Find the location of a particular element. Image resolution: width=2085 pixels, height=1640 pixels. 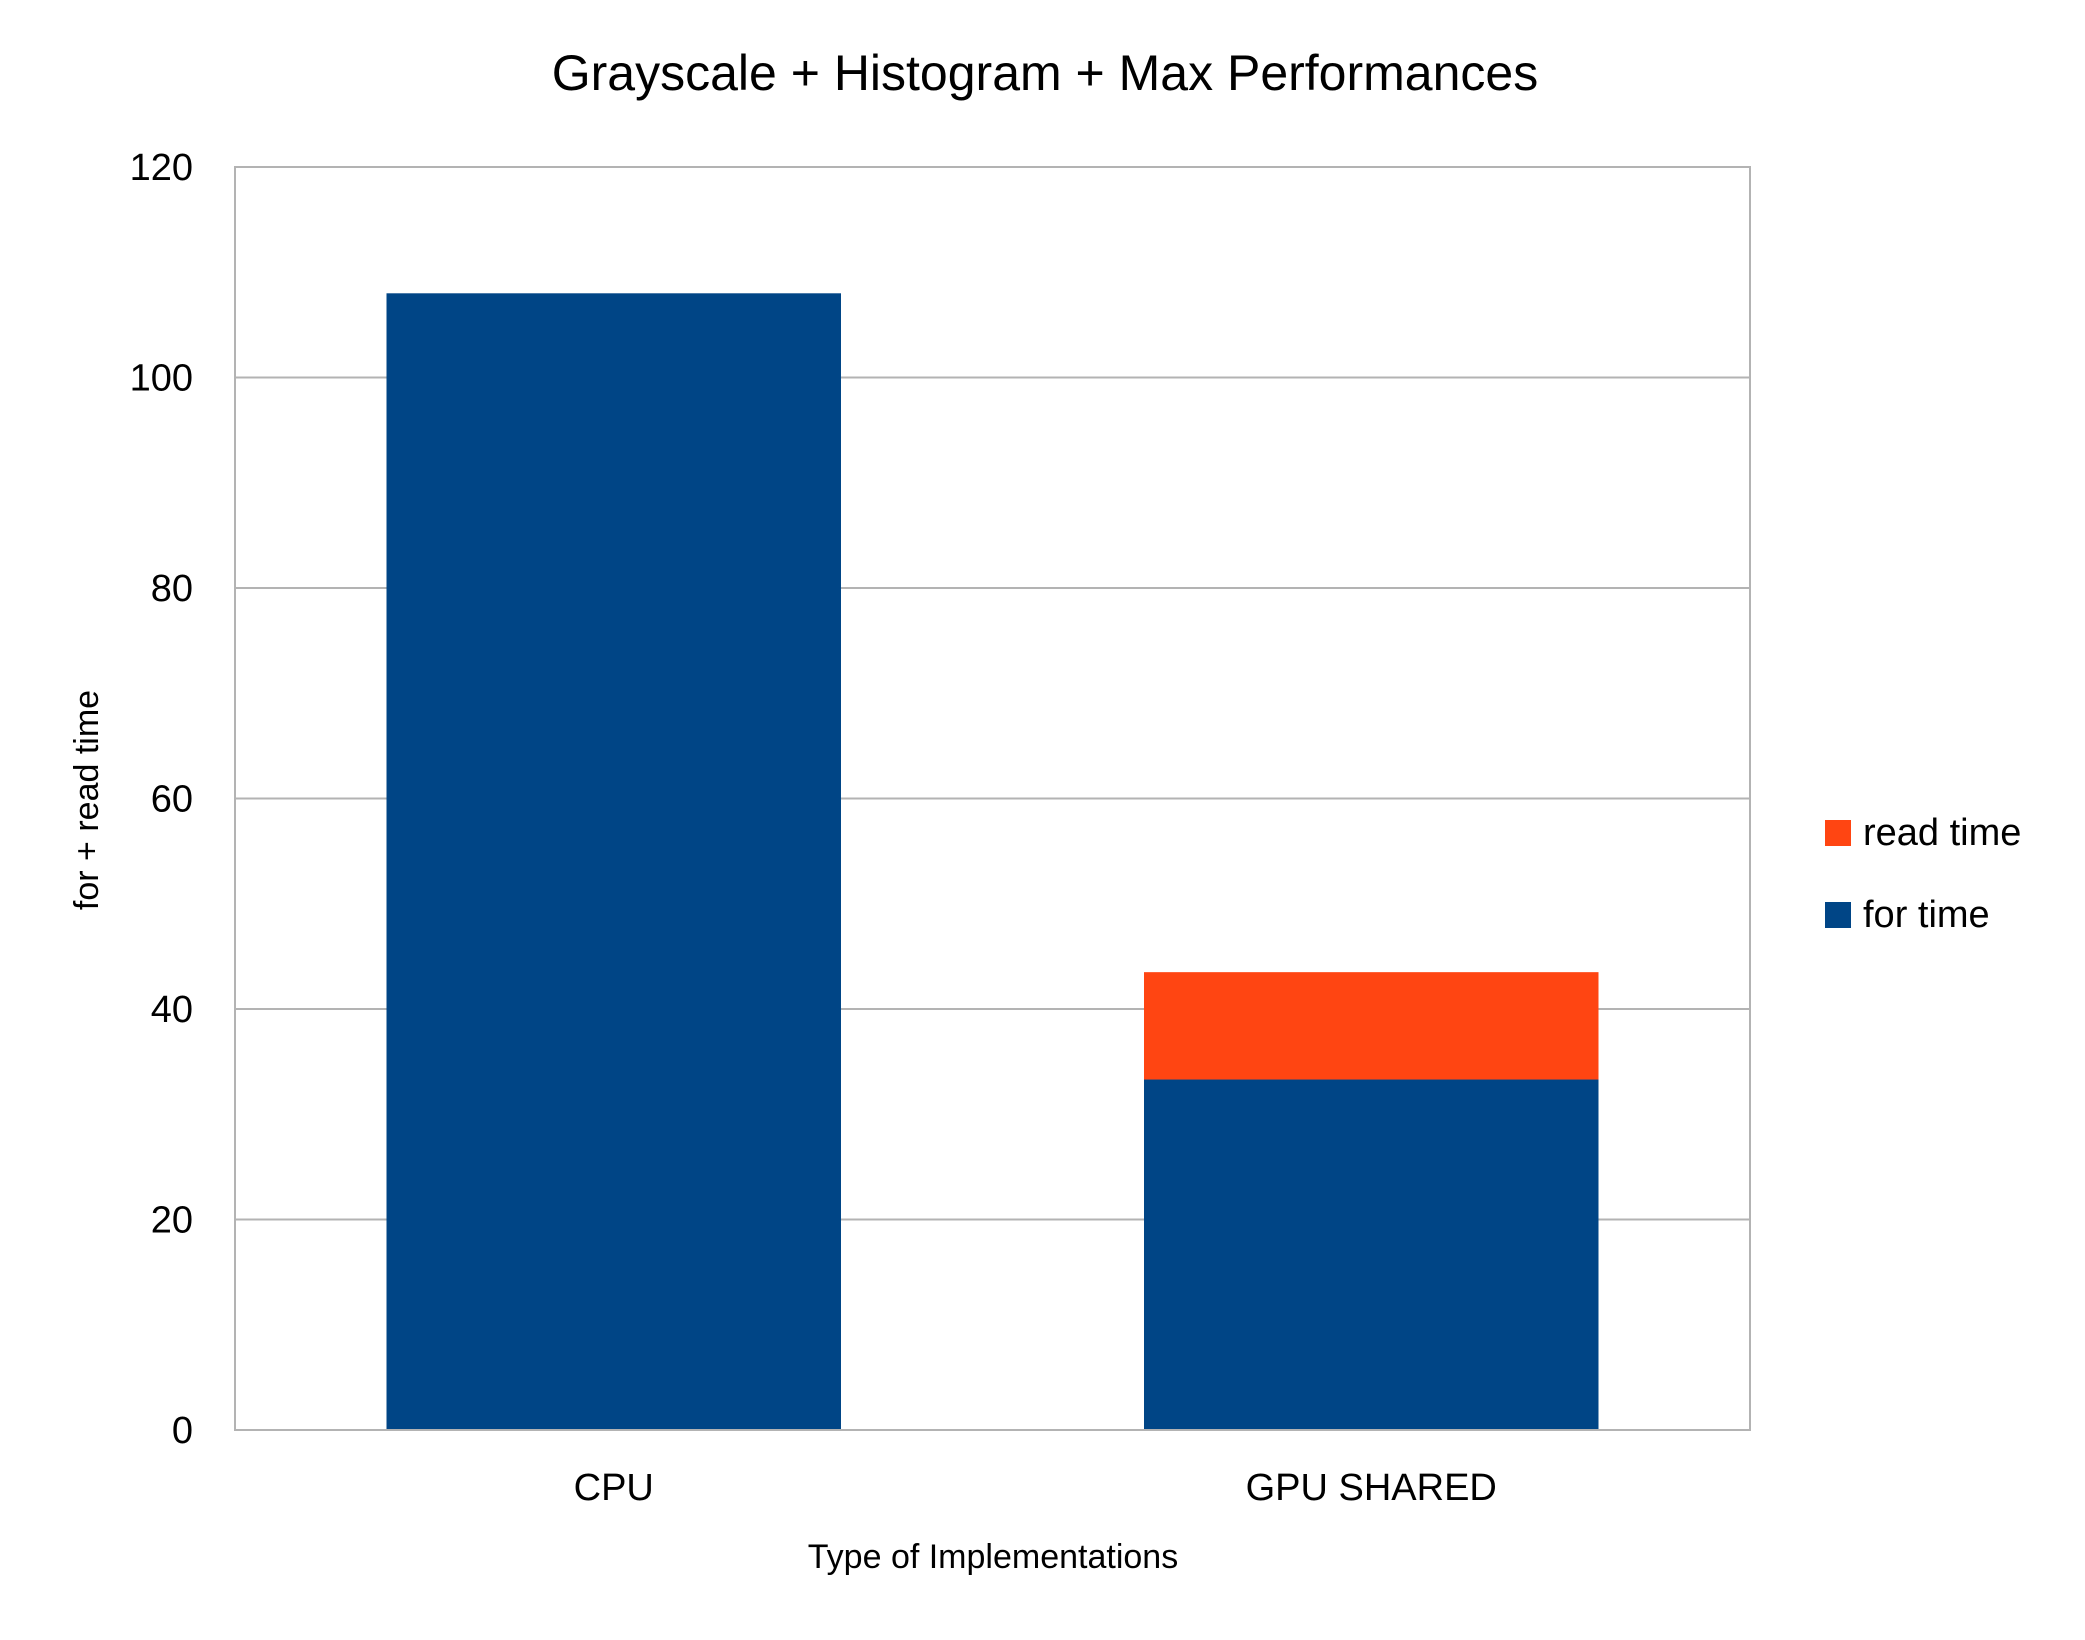

legend: read time for time is located at coordinates (1923, 874).